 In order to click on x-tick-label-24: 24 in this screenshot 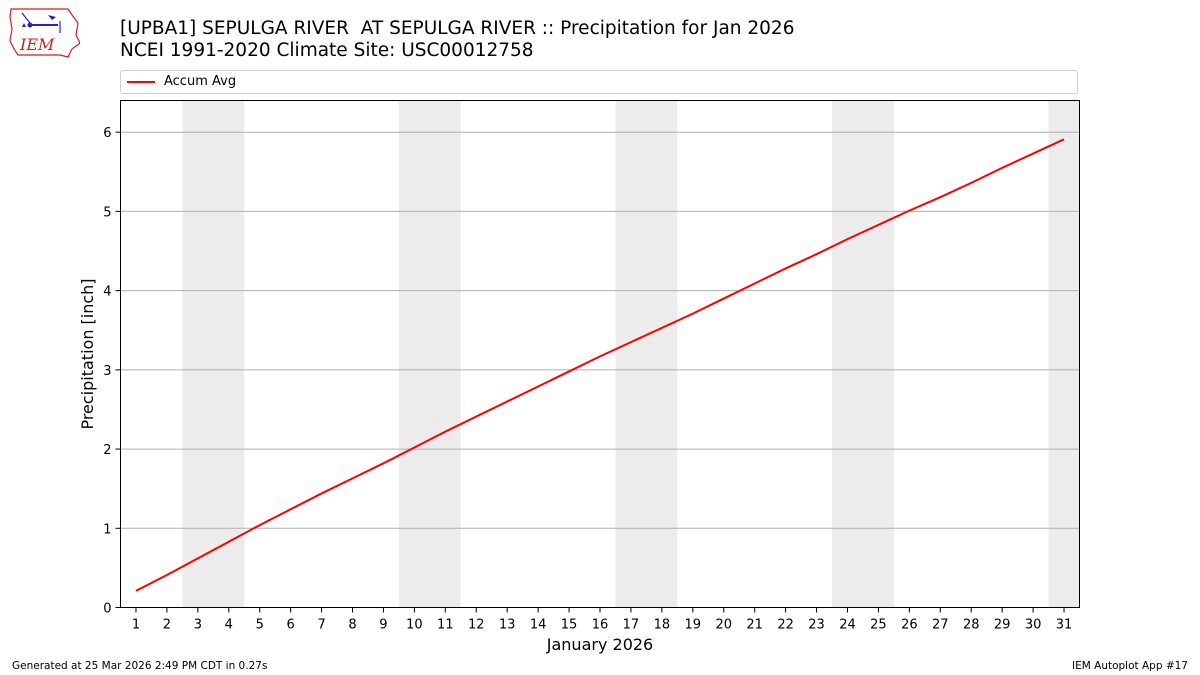, I will do `click(847, 625)`.